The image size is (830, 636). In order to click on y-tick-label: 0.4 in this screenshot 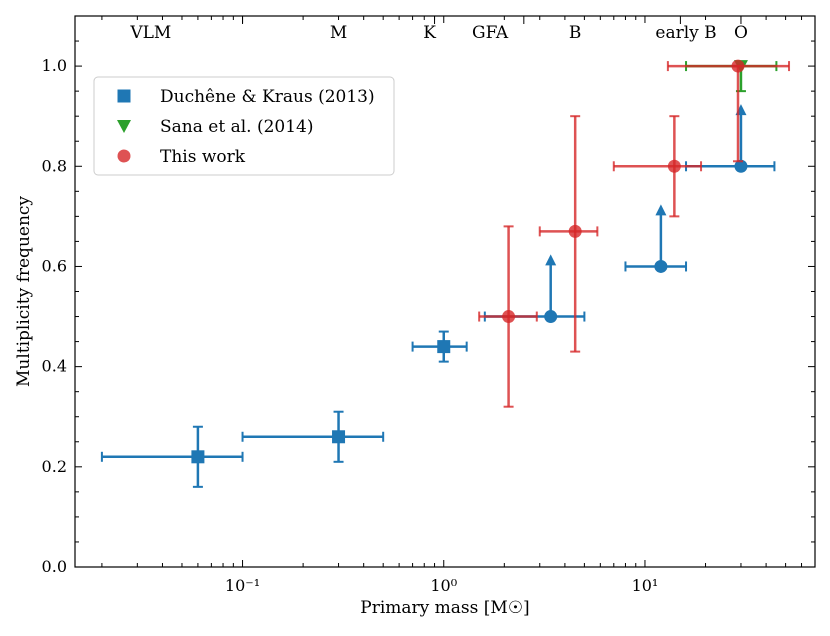, I will do `click(54, 366)`.